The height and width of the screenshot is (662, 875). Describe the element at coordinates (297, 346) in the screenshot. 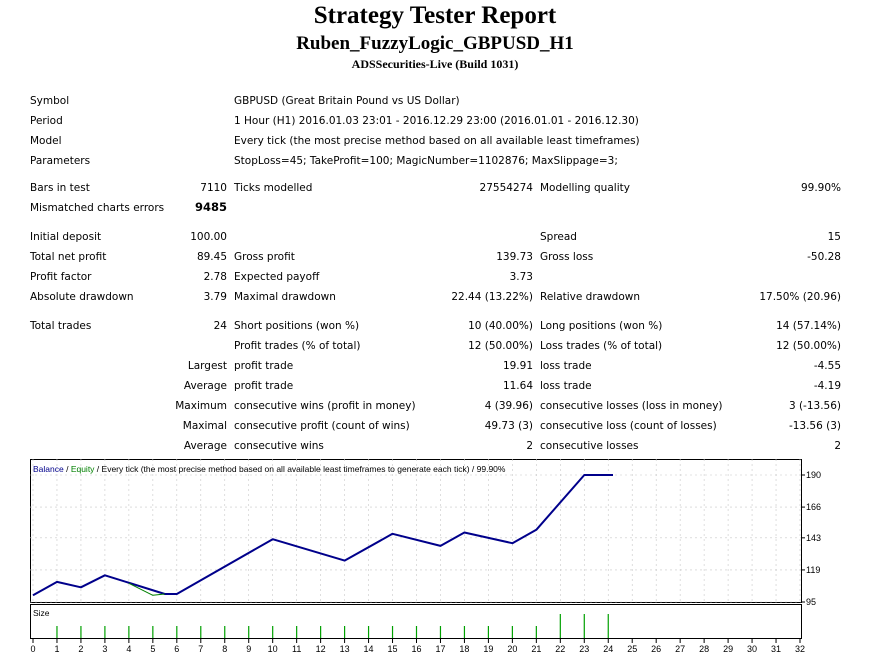

I see `profit-trades-label: Profit trades (% of total)` at that location.